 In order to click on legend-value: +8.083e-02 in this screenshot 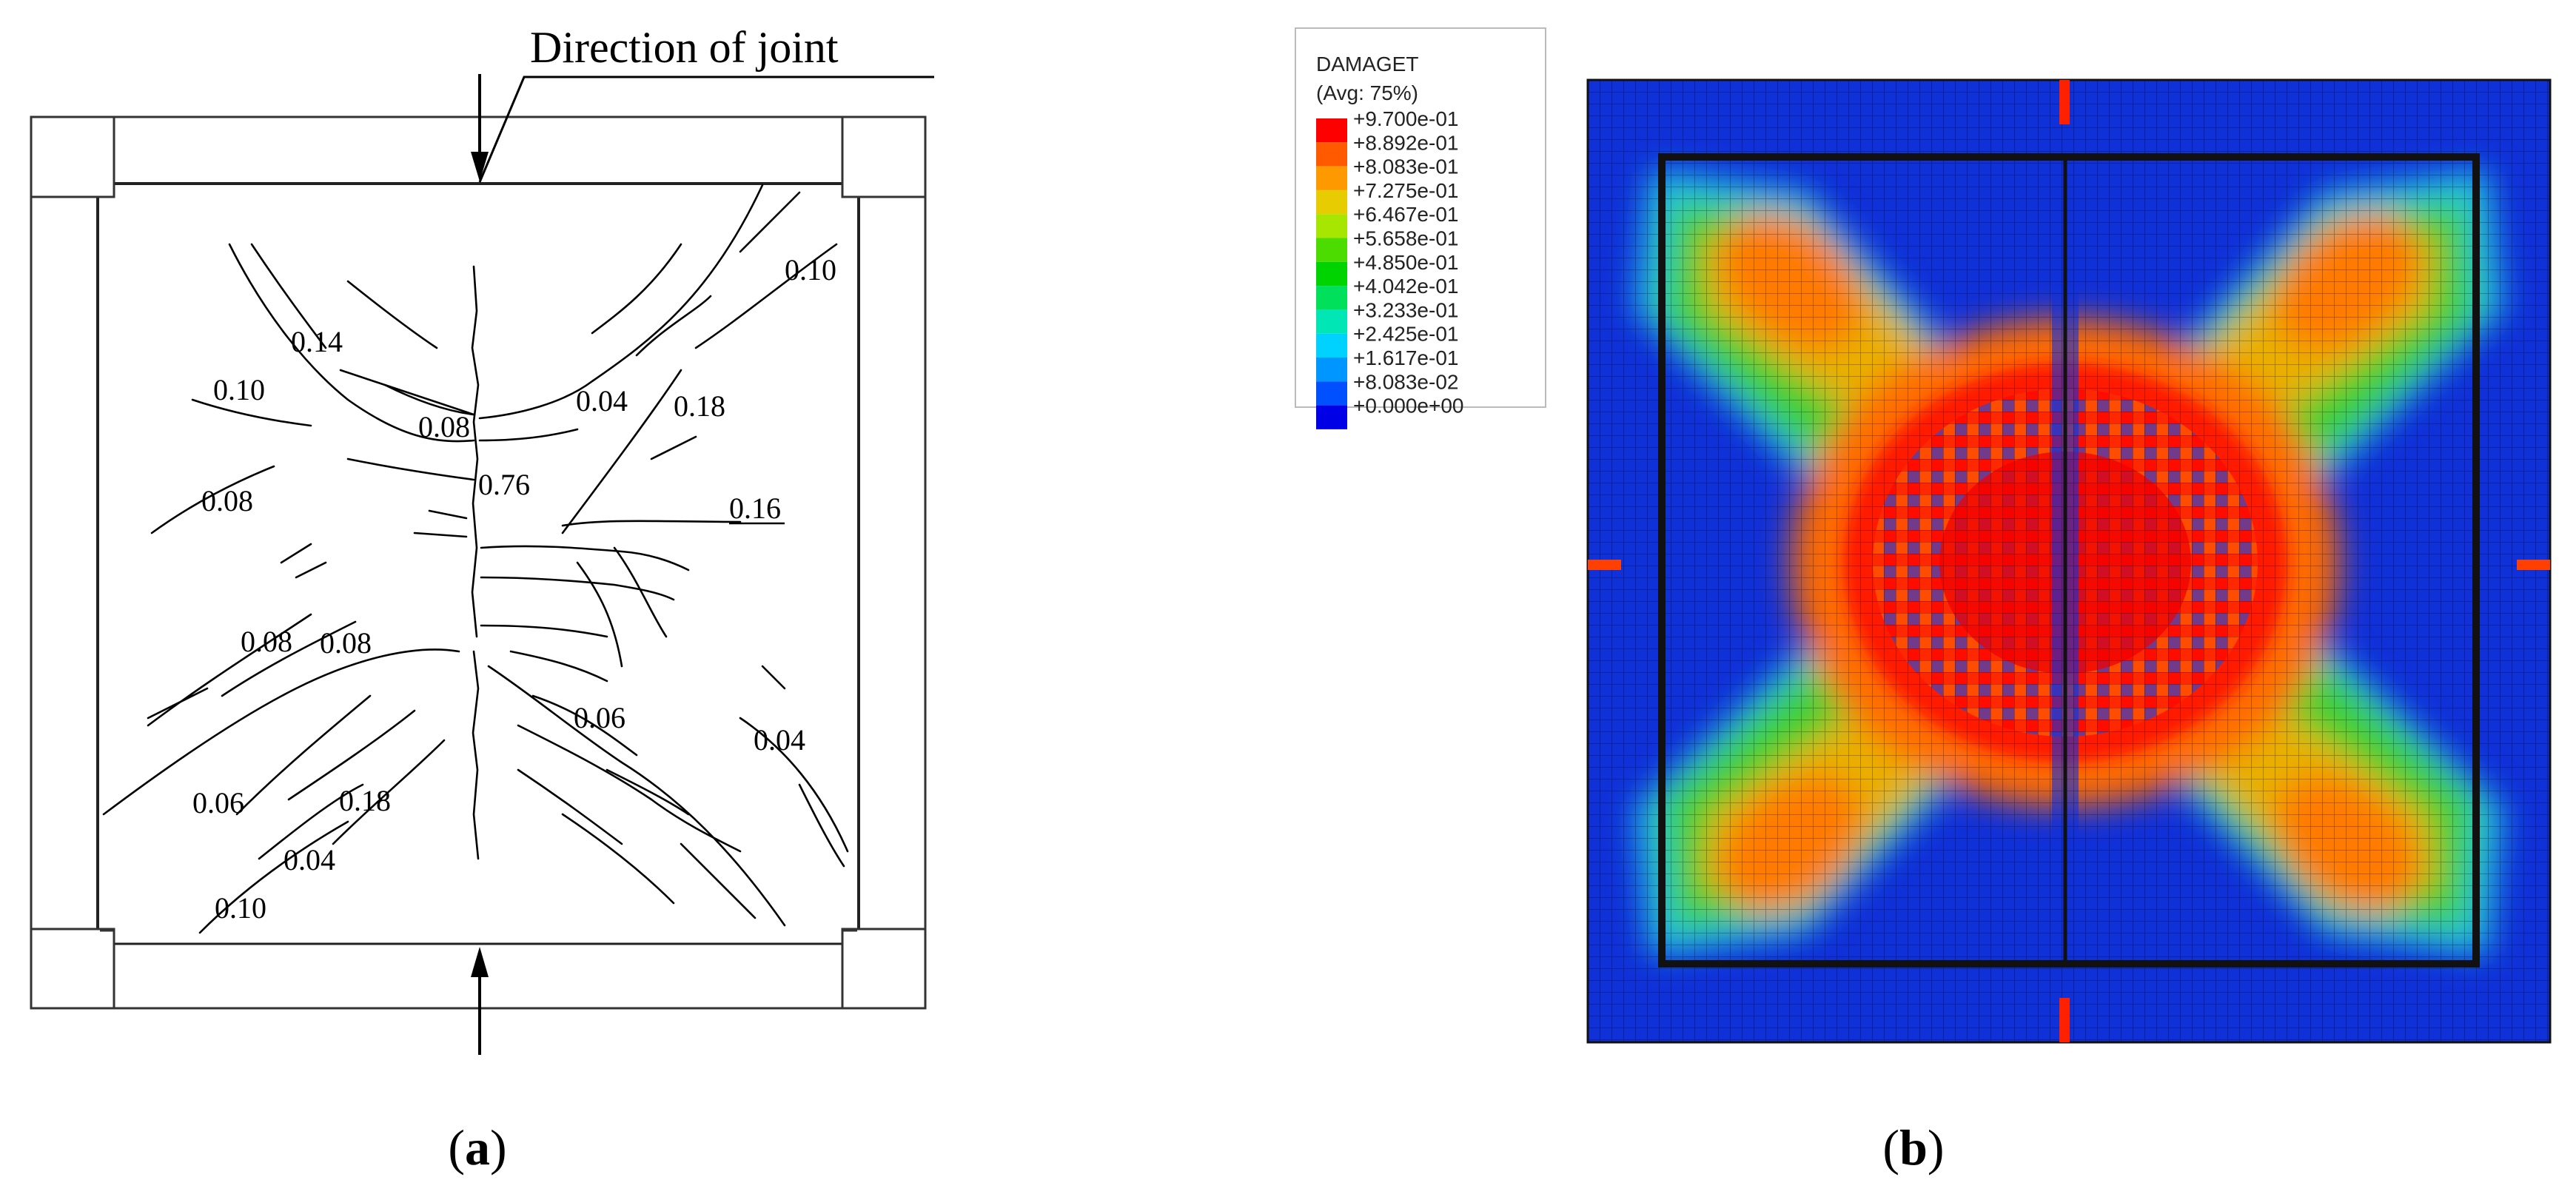, I will do `click(1405, 381)`.